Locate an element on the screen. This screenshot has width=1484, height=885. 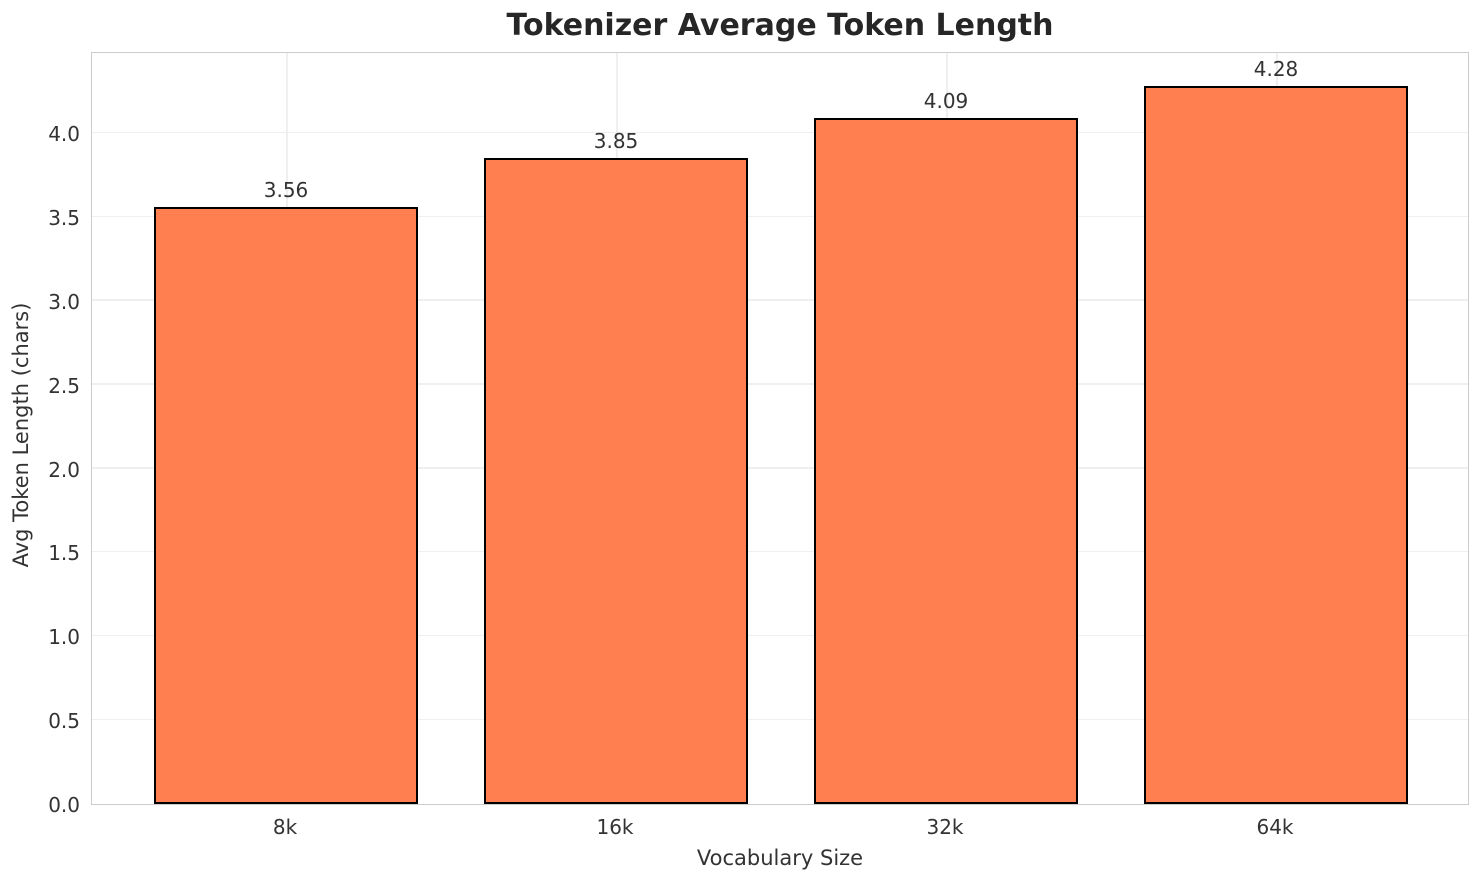
x-tick-label: 64k is located at coordinates (1275, 827).